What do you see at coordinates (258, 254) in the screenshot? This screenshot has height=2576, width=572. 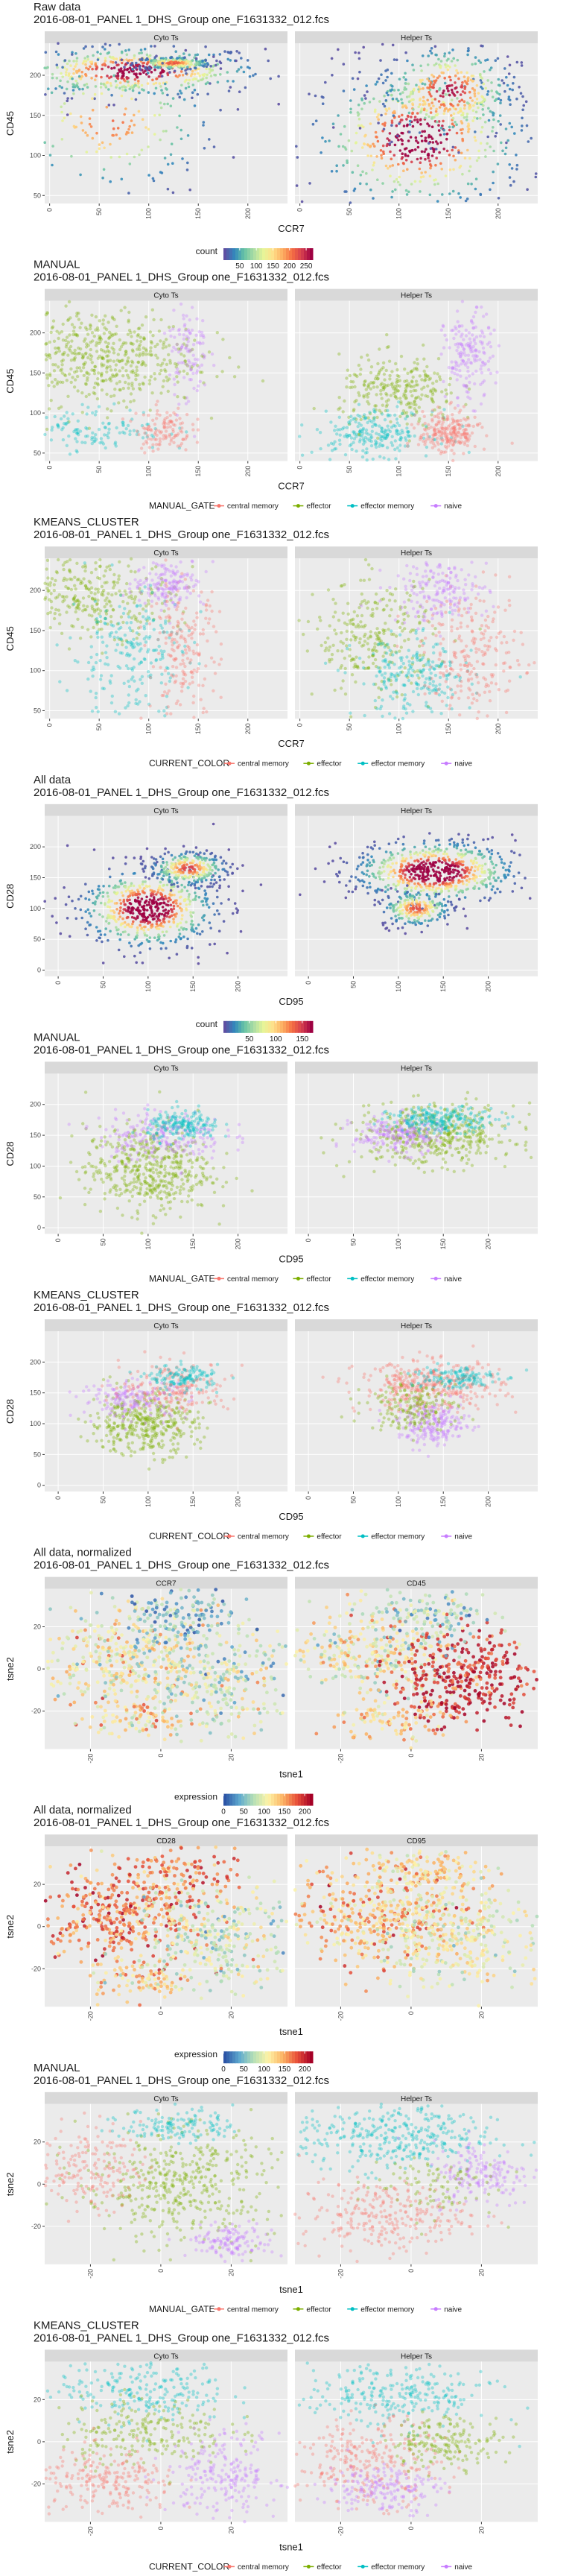 I see `colorbar-segment` at bounding box center [258, 254].